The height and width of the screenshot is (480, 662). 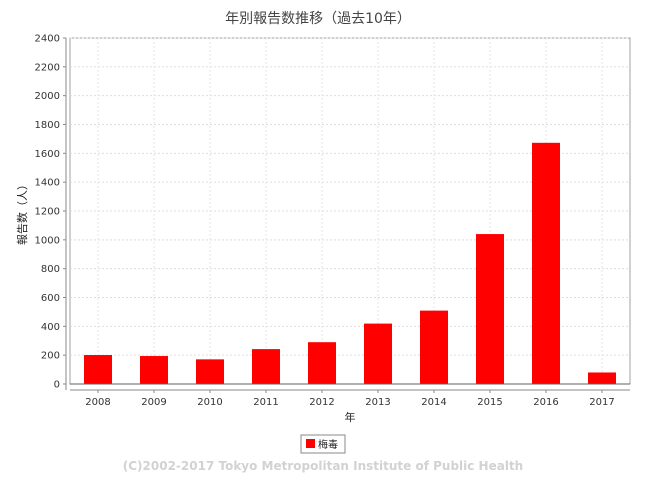 What do you see at coordinates (50, 269) in the screenshot?
I see `y-tick-label: 800` at bounding box center [50, 269].